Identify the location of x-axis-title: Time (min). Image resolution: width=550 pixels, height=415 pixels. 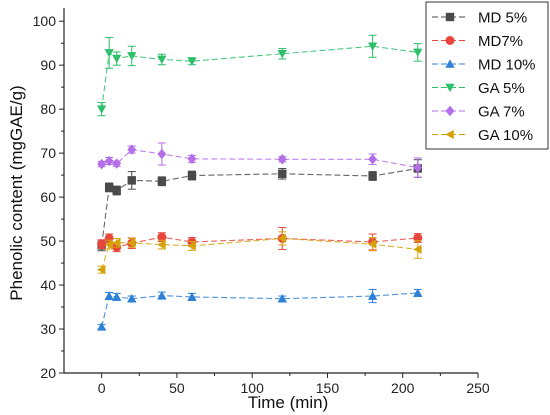
(288, 402).